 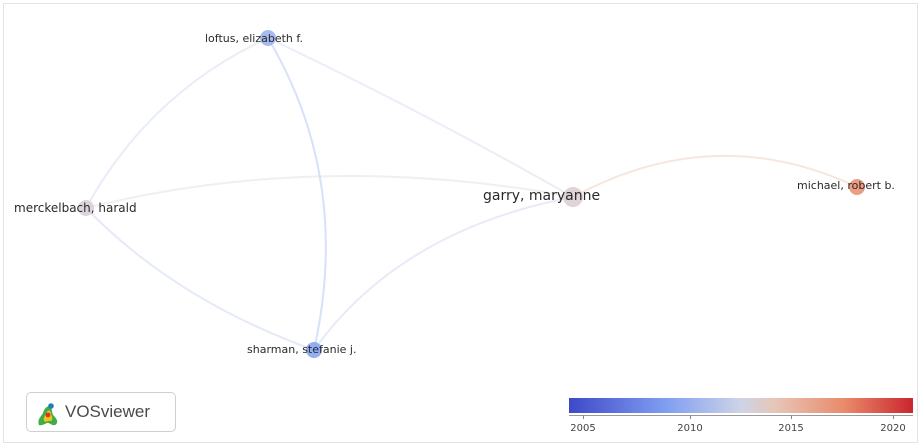 I want to click on node-label-loftus: loftus, elizabeth f., so click(x=254, y=38).